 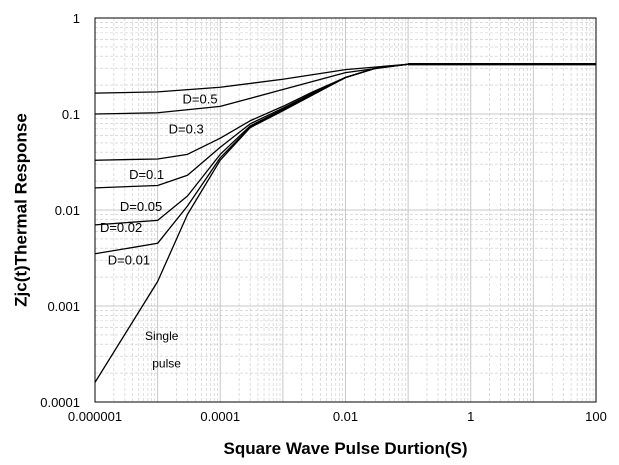 I want to click on curve-label: D=0.01, so click(x=129, y=260).